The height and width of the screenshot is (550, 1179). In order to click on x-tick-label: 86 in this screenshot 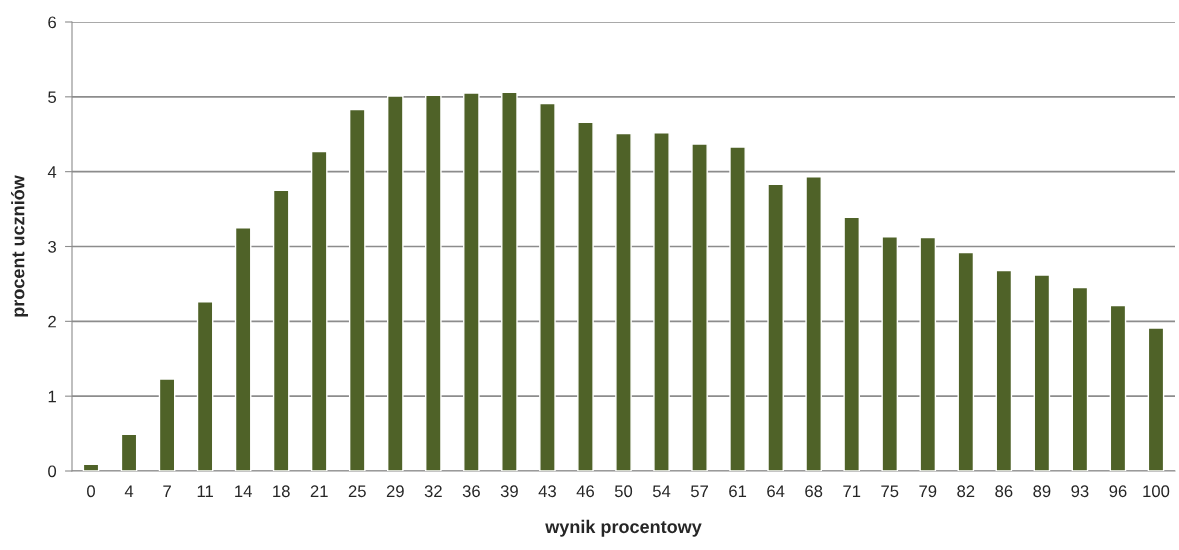, I will do `click(1004, 491)`.